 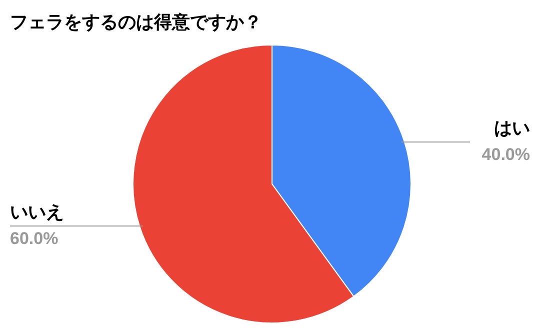 I want to click on data-label: 40.0%, so click(x=506, y=154).